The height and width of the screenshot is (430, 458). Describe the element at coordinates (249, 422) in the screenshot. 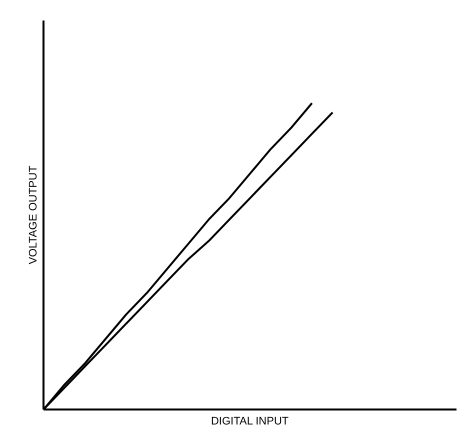

I see `x-axis-title: DIGITAL INPUT` at that location.